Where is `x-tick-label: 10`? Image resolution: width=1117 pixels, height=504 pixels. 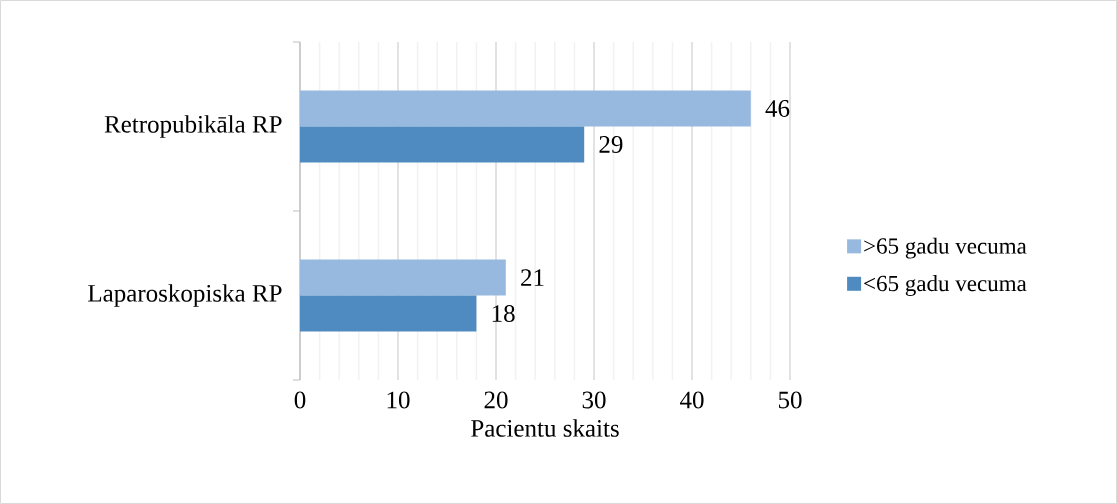
x-tick-label: 10 is located at coordinates (398, 400).